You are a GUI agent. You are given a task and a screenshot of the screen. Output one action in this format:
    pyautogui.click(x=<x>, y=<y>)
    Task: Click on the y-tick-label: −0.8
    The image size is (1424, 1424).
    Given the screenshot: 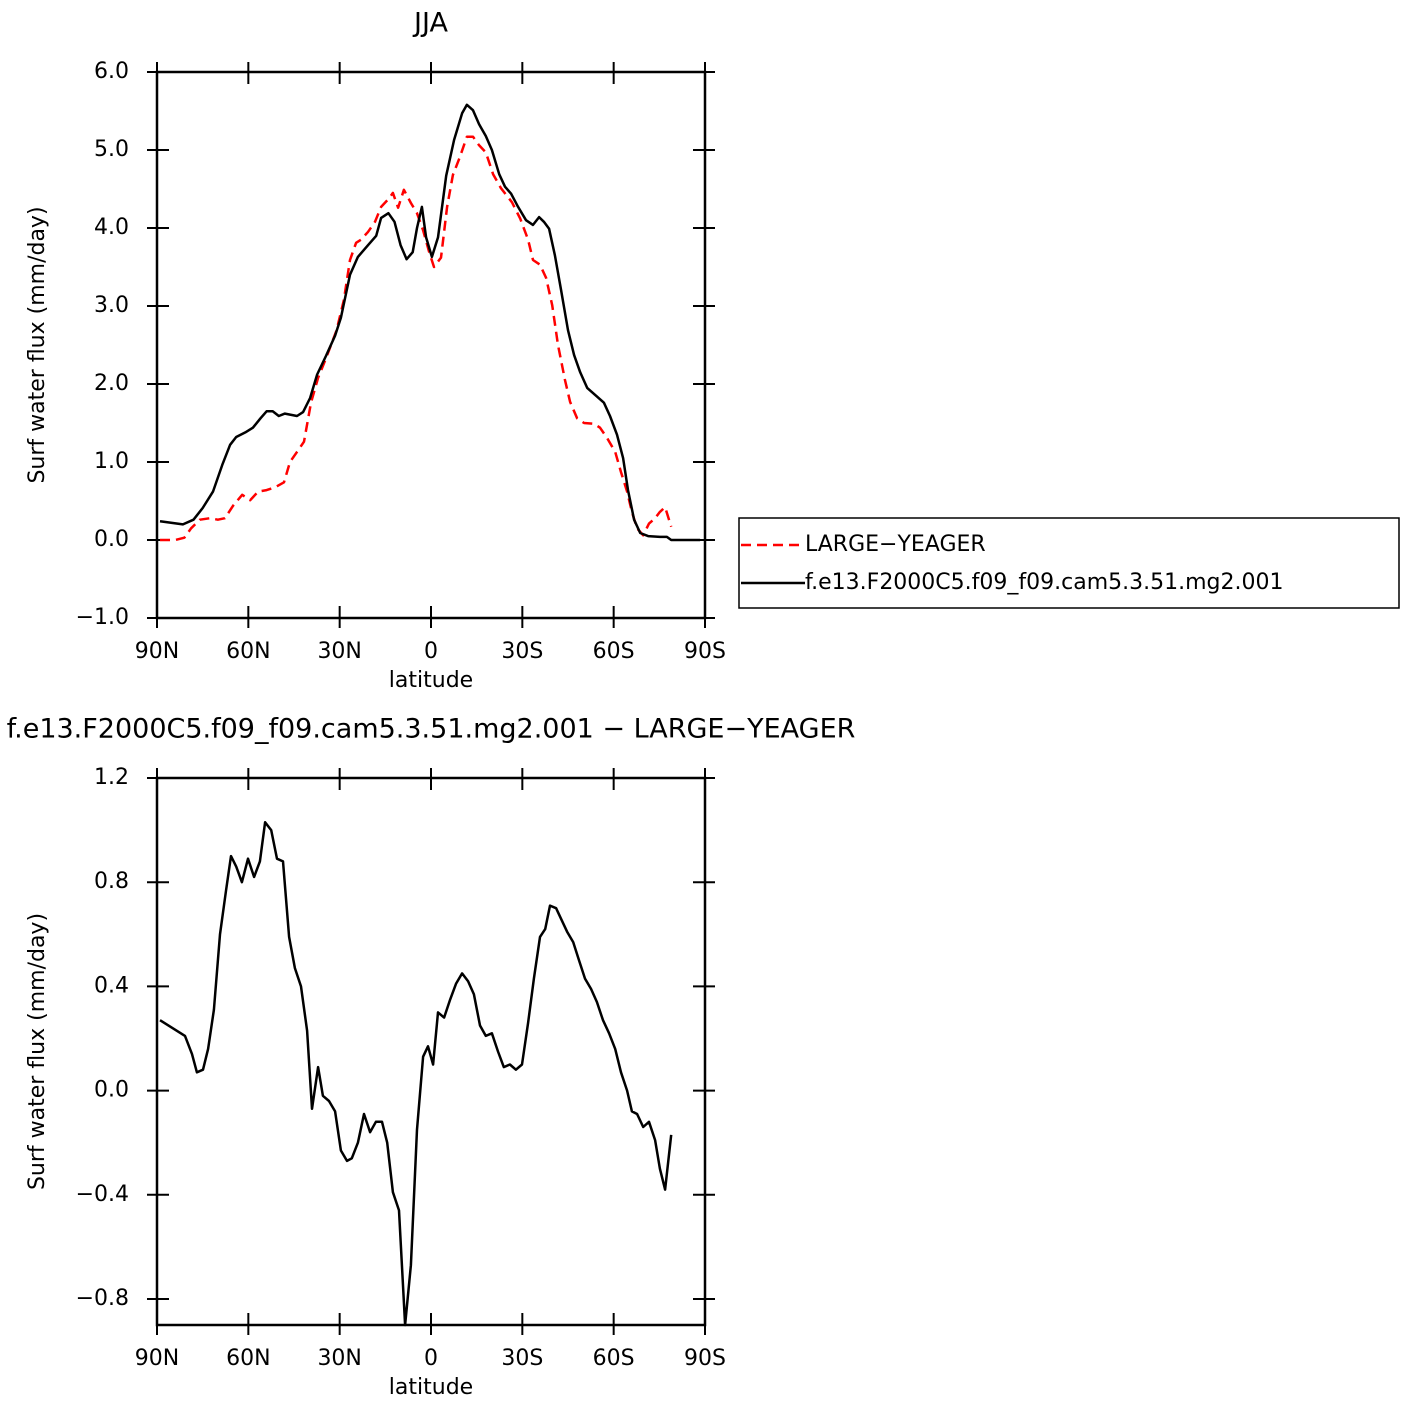 What is the action you would take?
    pyautogui.click(x=102, y=1298)
    